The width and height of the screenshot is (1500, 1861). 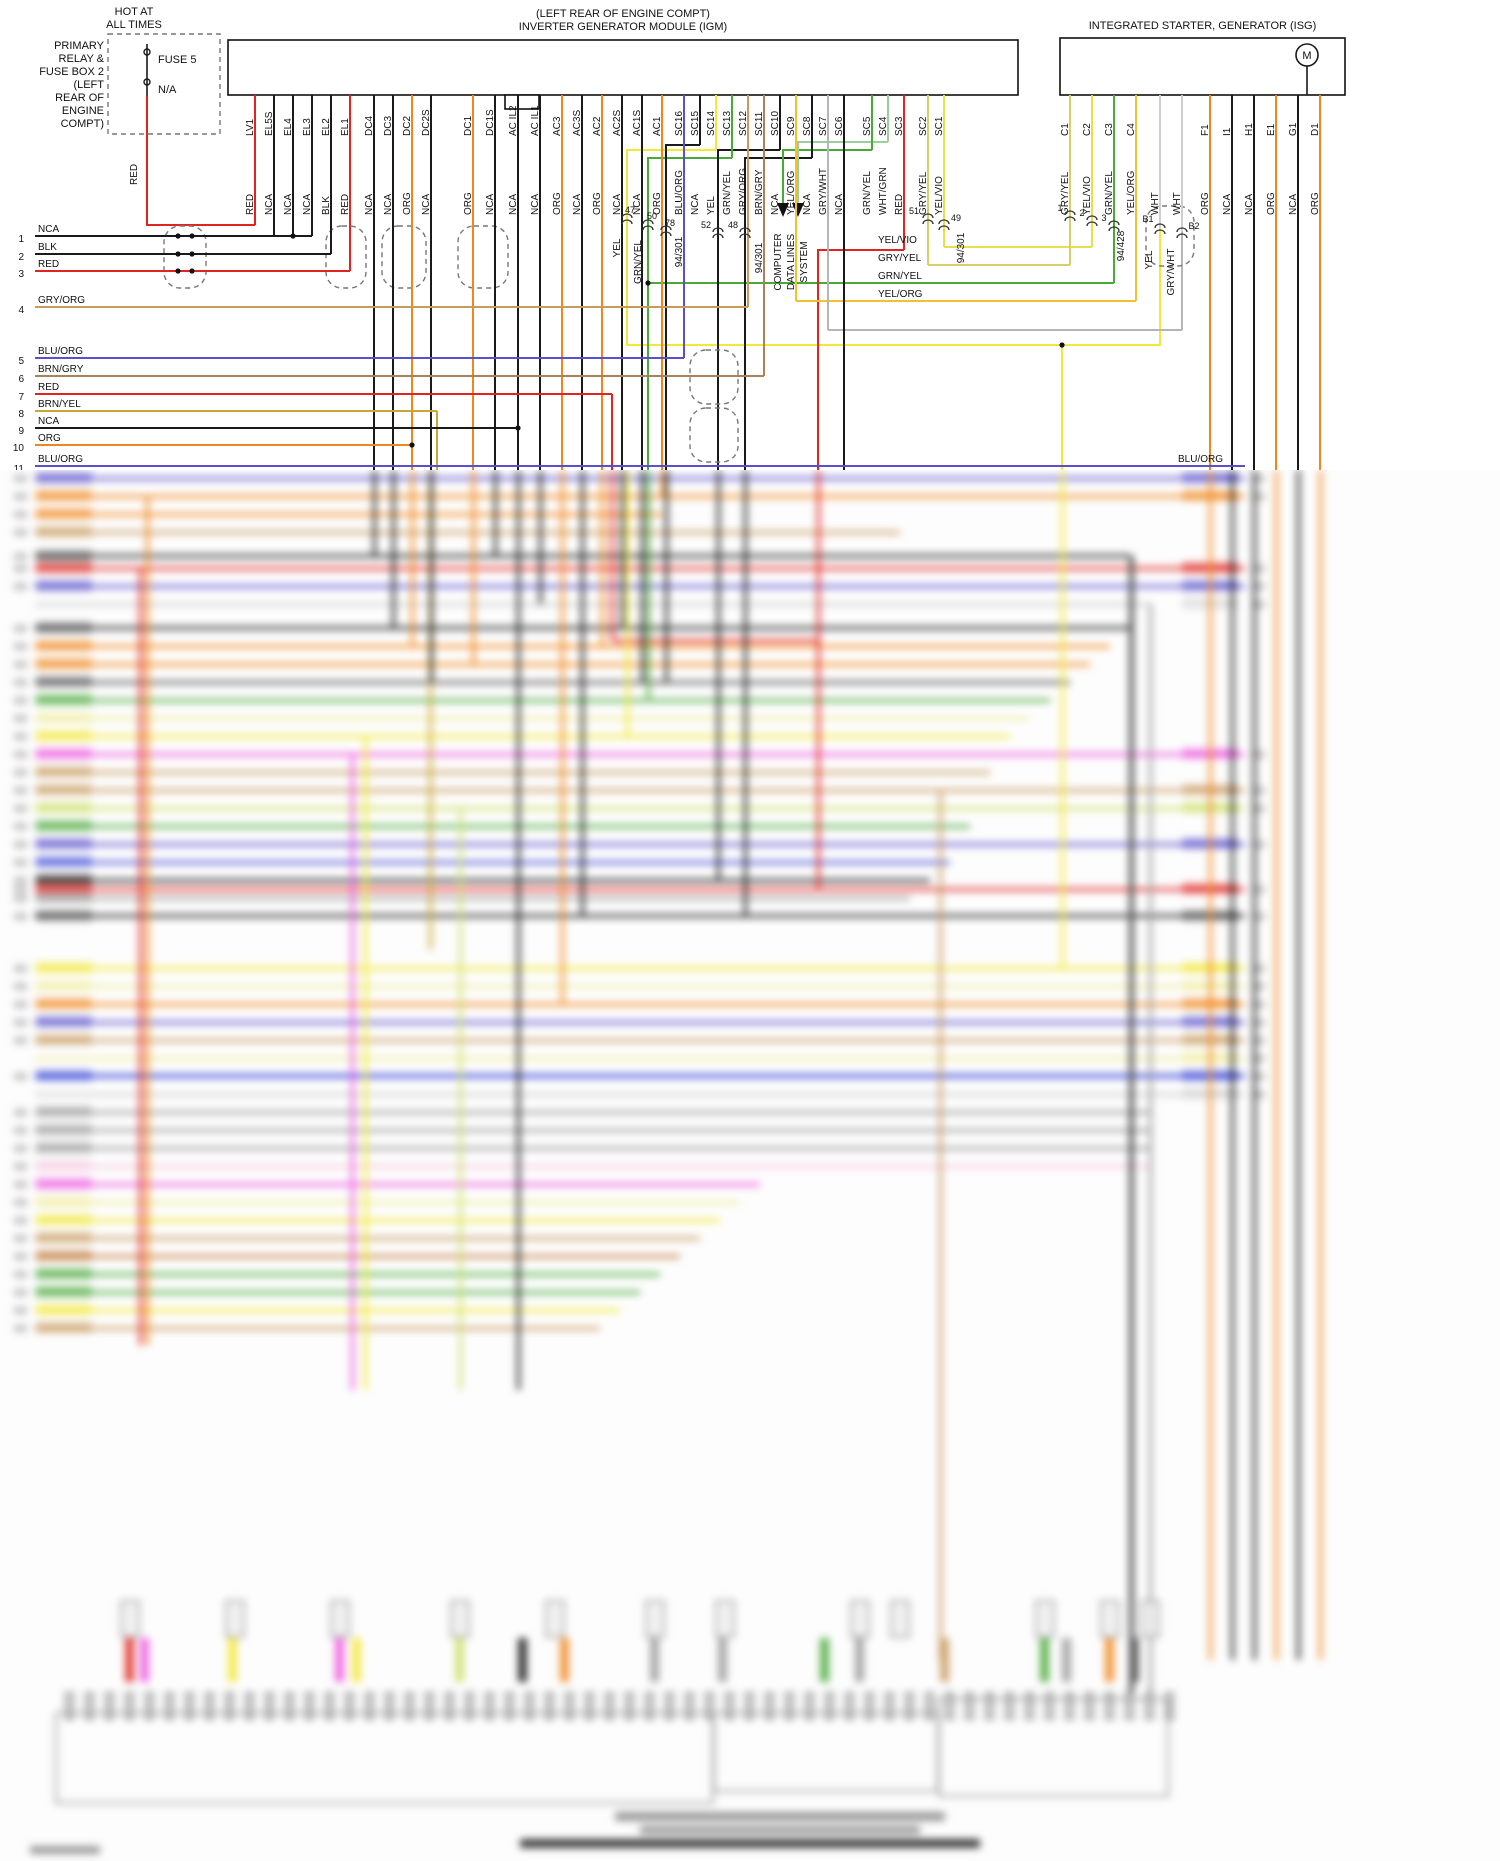 What do you see at coordinates (19, 448) in the screenshot?
I see `row-number: 10` at bounding box center [19, 448].